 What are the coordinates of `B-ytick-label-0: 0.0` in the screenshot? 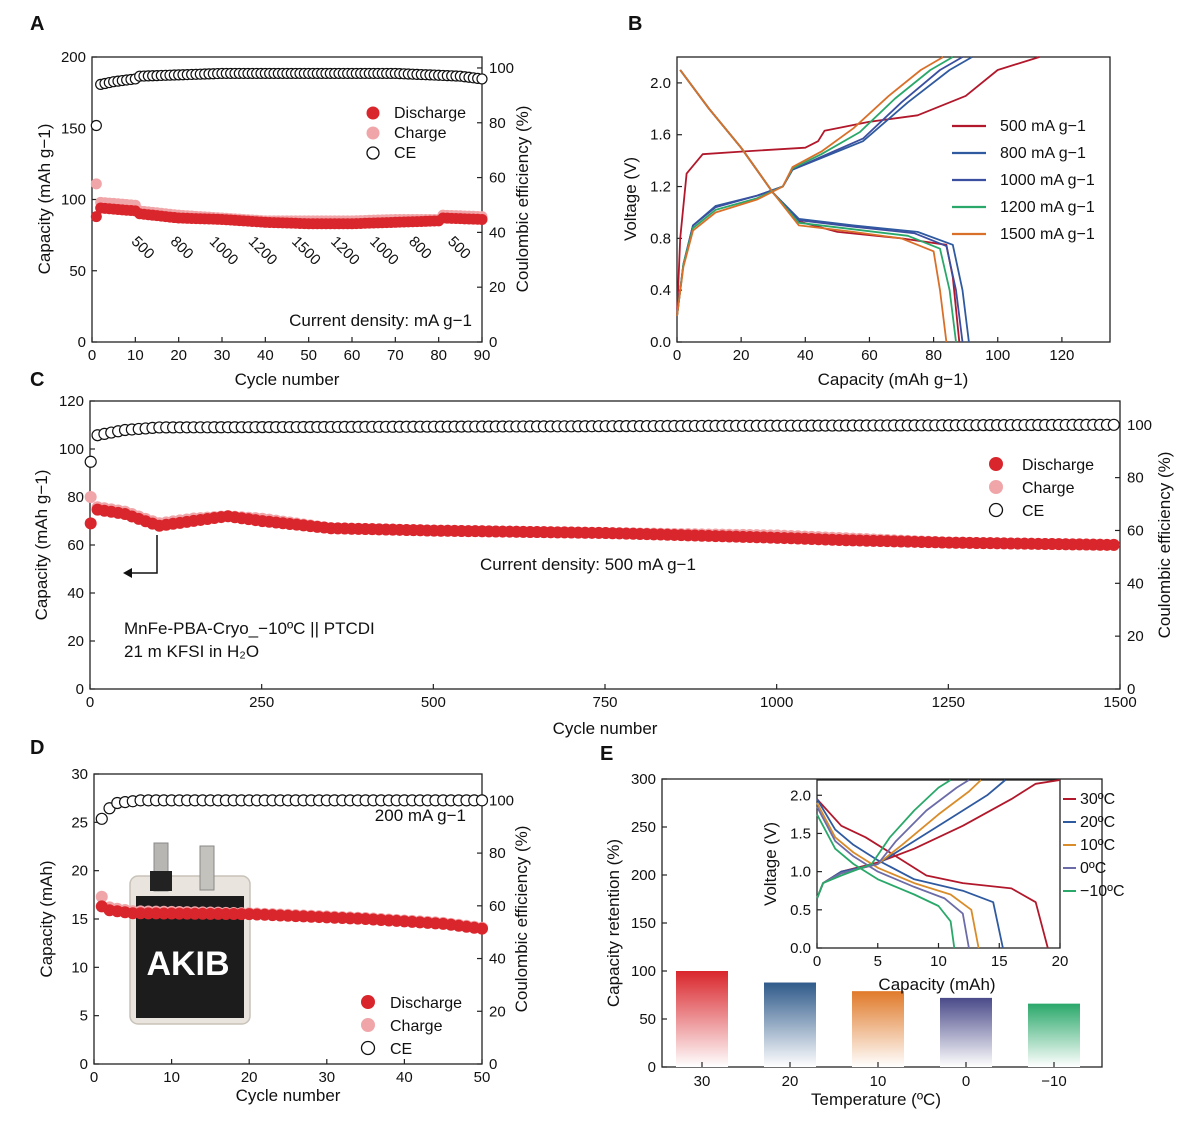 It's located at (660, 342).